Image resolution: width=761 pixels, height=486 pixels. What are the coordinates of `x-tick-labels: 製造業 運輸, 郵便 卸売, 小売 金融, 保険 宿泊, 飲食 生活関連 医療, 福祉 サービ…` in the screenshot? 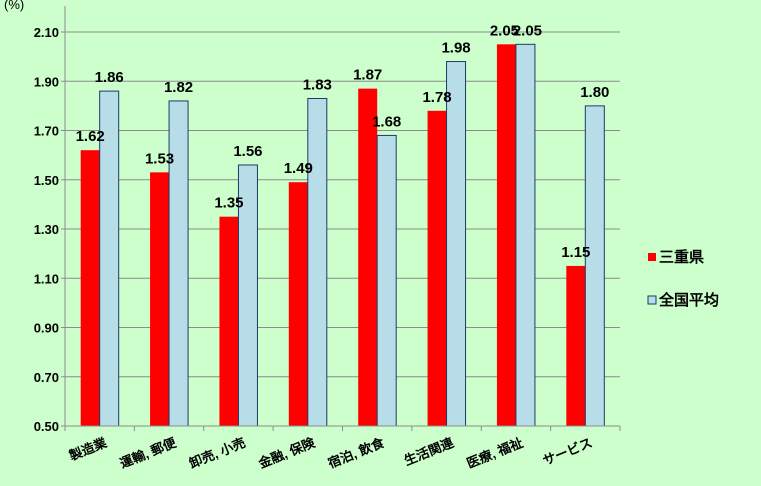 It's located at (330, 453).